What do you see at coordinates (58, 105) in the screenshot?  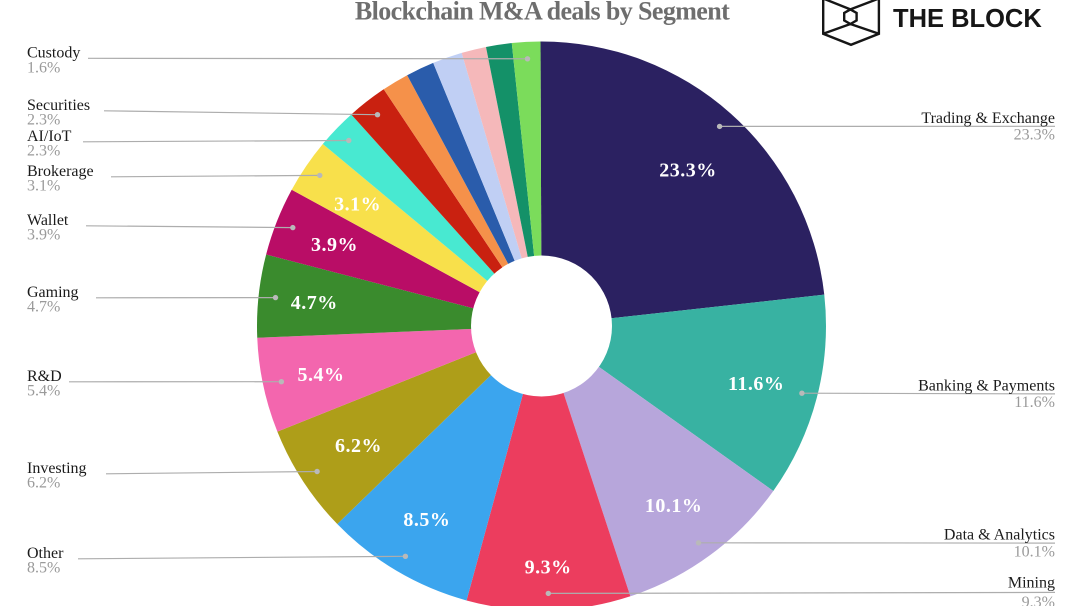 I see `svg-text: Securities` at bounding box center [58, 105].